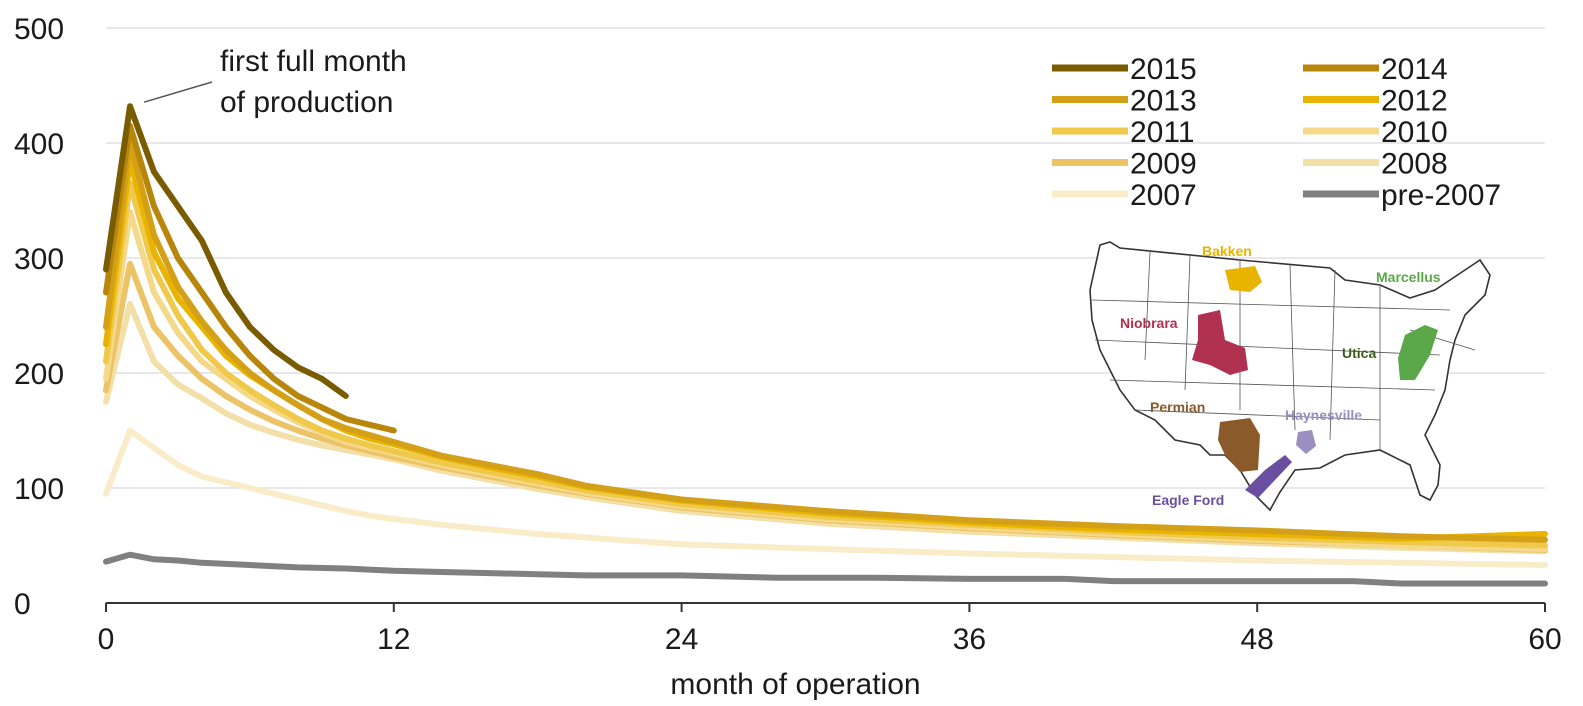  I want to click on permian-region, so click(1239, 445).